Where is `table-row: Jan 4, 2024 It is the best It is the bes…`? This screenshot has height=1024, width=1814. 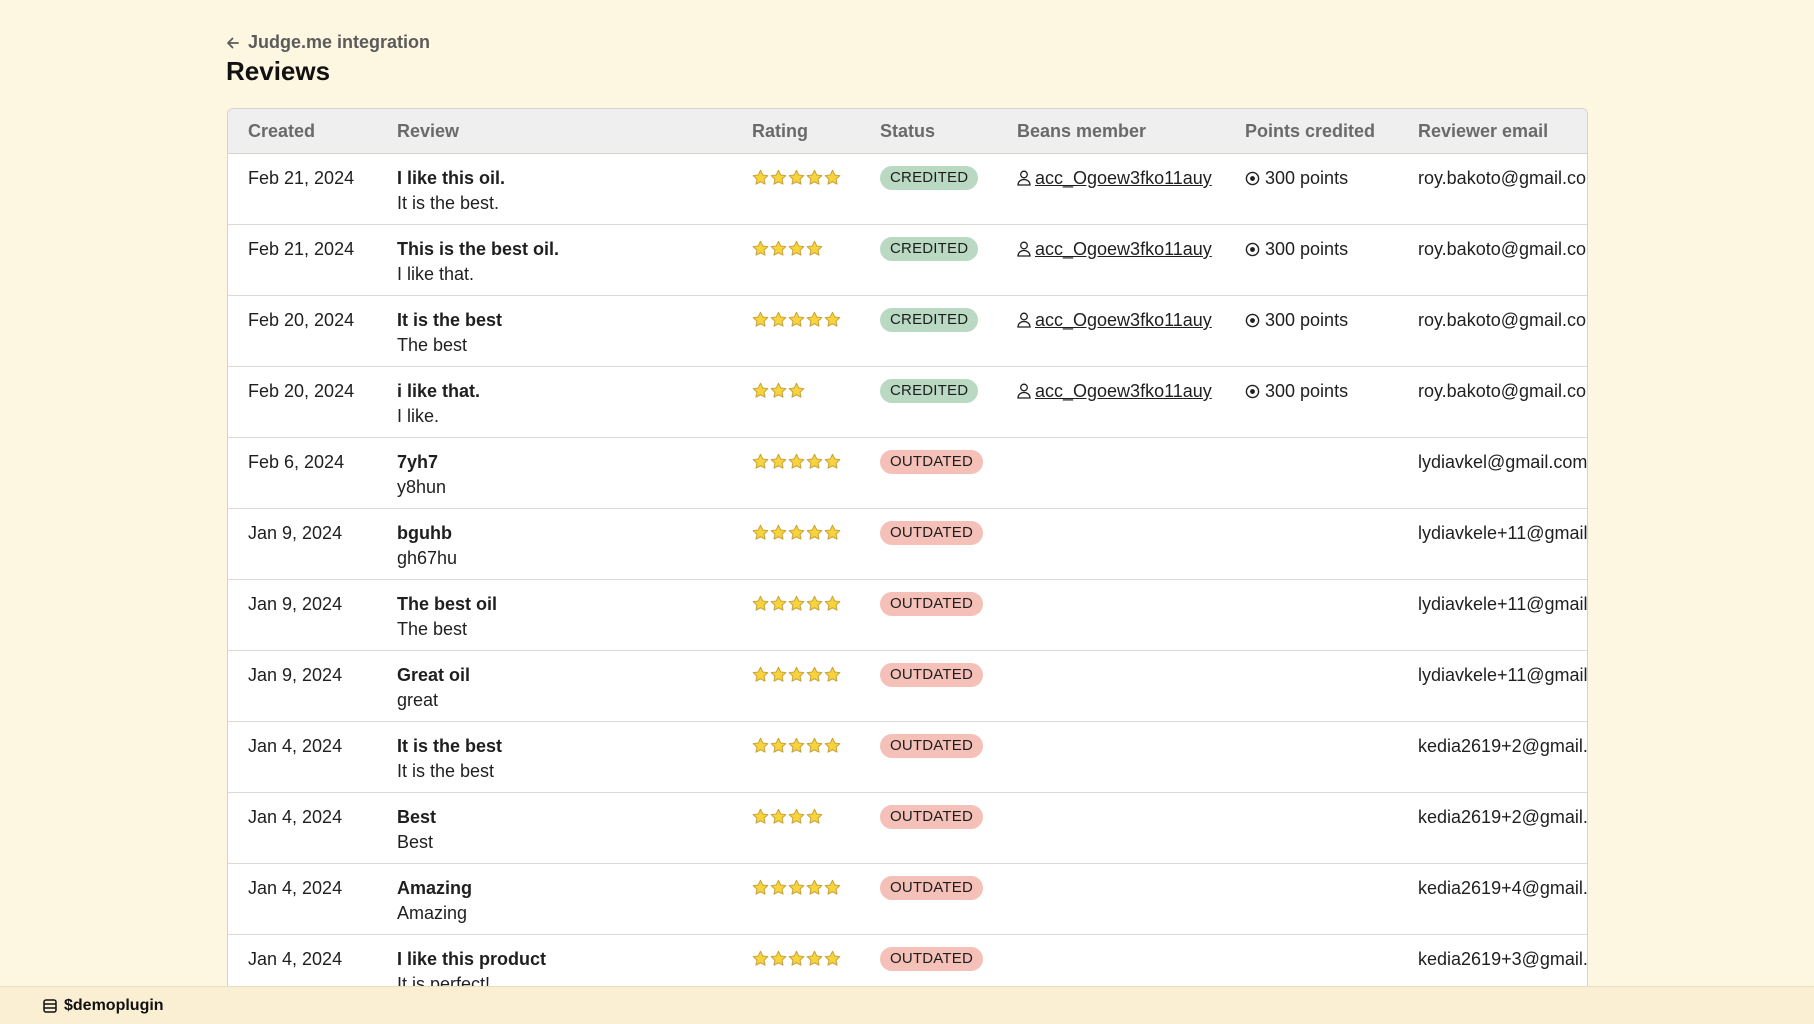 table-row: Jan 4, 2024 It is the best It is the bes… is located at coordinates (908, 757).